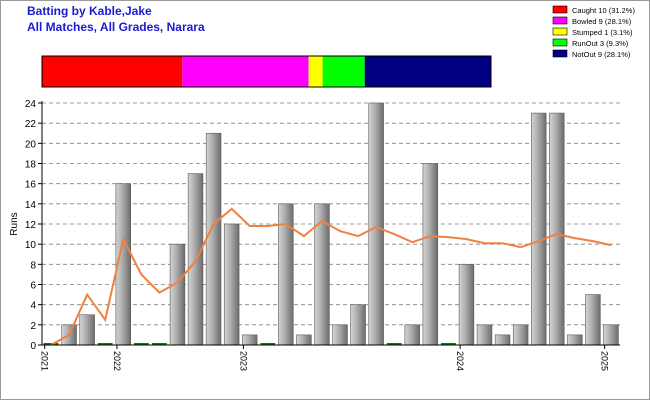 This screenshot has width=650, height=400. I want to click on y-tick-label: 2, so click(33, 326).